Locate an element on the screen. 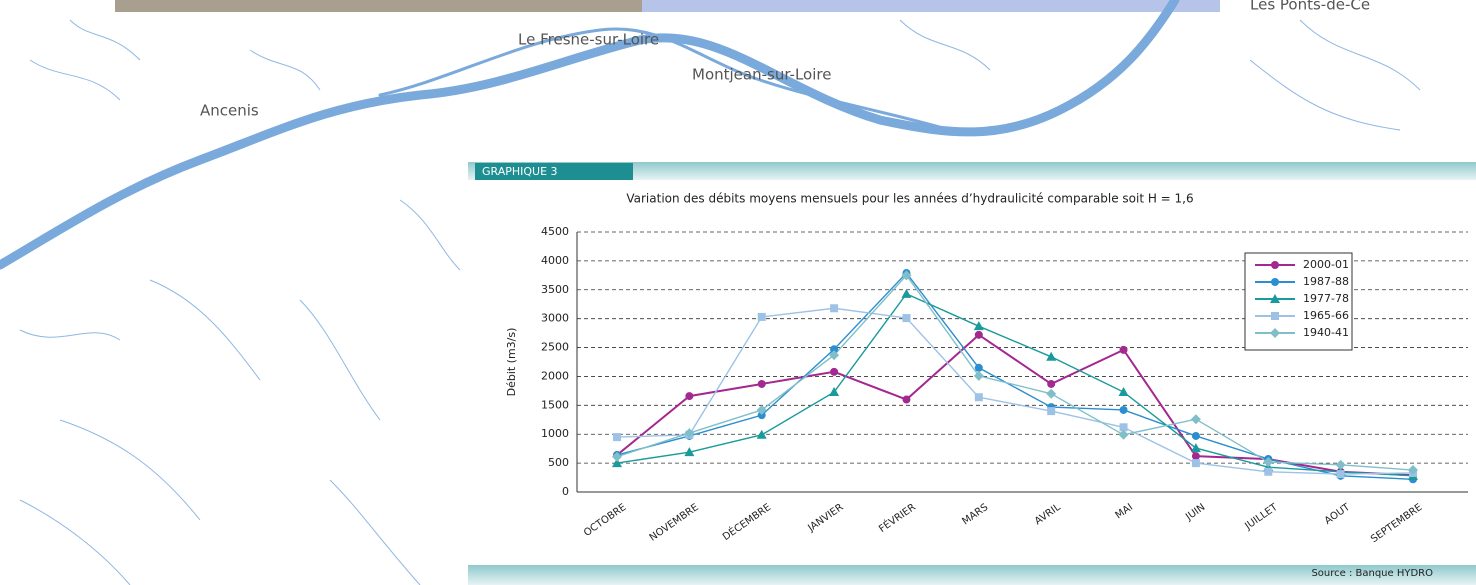 The image size is (1476, 585). panel-tab is located at coordinates (554, 171).